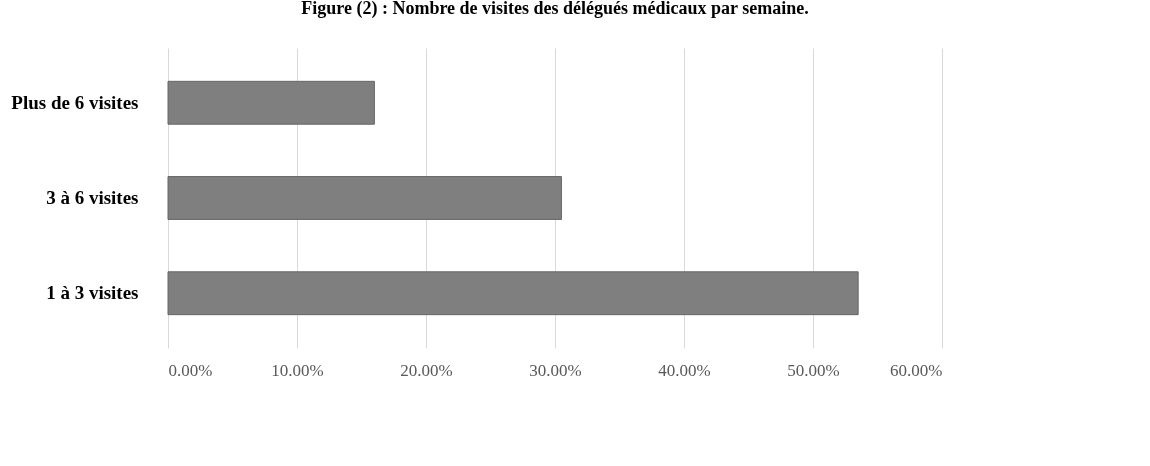 The height and width of the screenshot is (466, 1150). Describe the element at coordinates (92, 293) in the screenshot. I see `y-tick-label: 1 à 3 visites` at that location.